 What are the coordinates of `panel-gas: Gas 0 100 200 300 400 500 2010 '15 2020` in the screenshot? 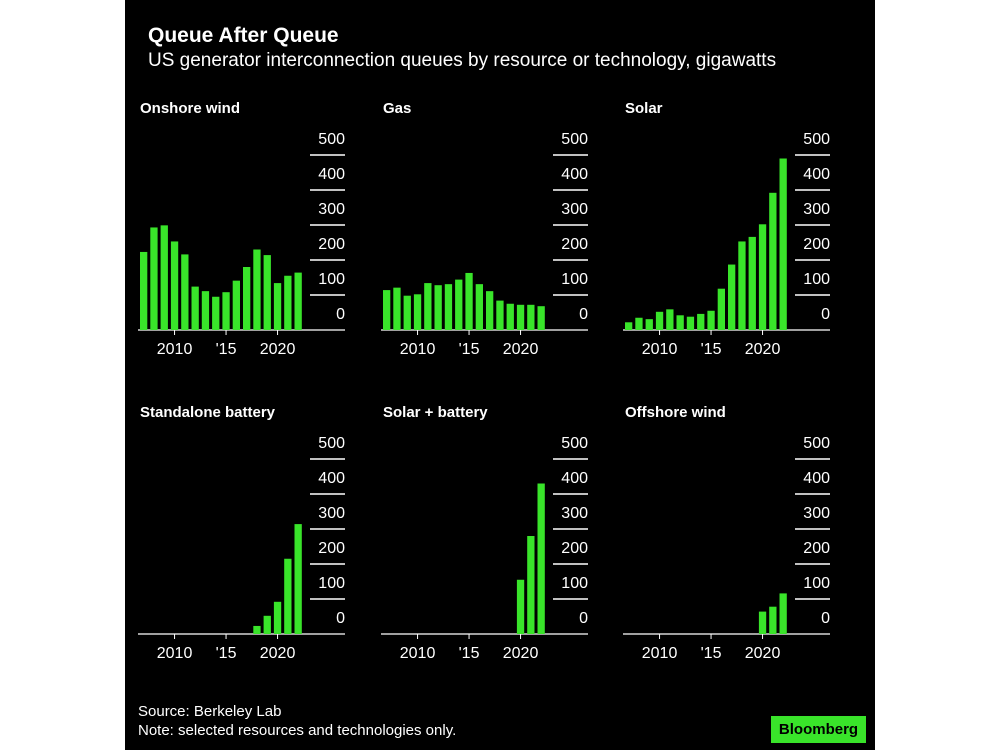 It's located at (484, 229).